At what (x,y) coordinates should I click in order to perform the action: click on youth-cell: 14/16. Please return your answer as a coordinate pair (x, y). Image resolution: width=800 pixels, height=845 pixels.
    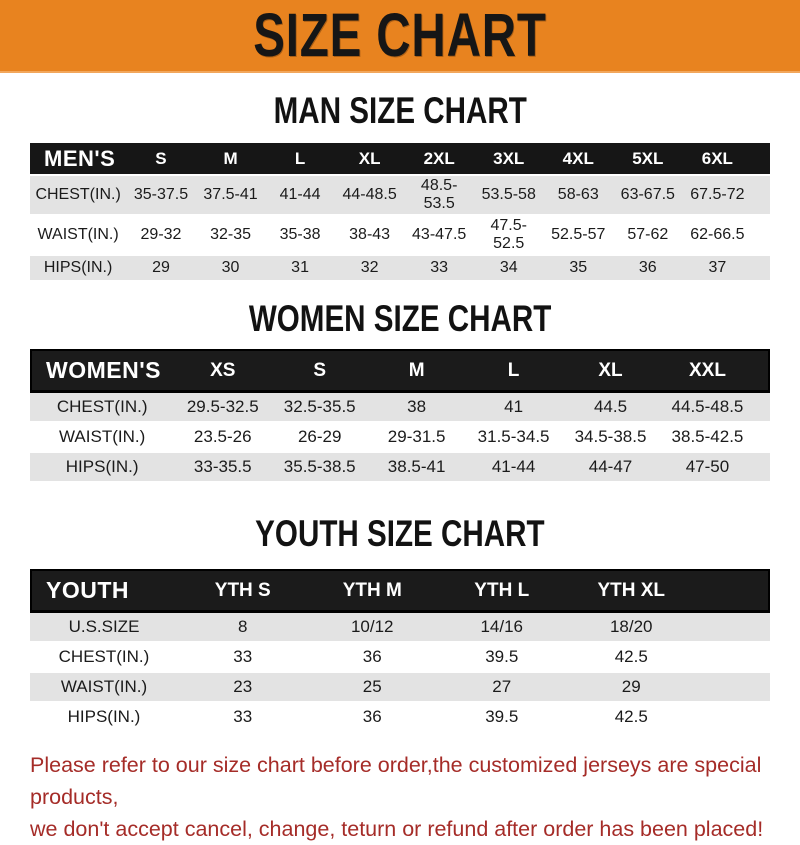
    Looking at the image, I should click on (502, 628).